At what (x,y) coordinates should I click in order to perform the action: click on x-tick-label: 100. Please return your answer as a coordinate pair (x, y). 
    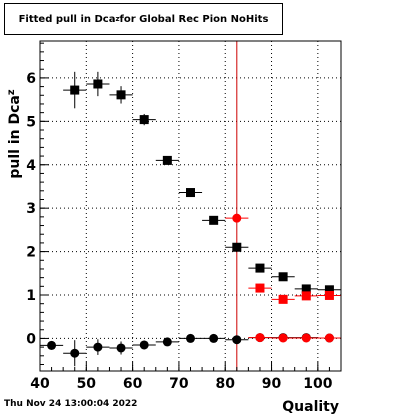
    Looking at the image, I should click on (317, 384).